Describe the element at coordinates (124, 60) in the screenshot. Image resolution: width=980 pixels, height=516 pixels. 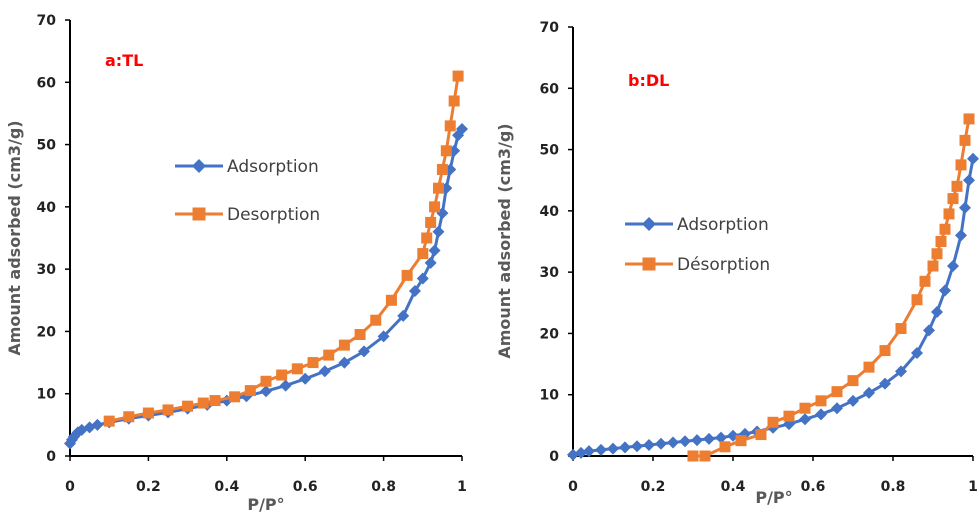
I see `panel-label: a:TL` at that location.